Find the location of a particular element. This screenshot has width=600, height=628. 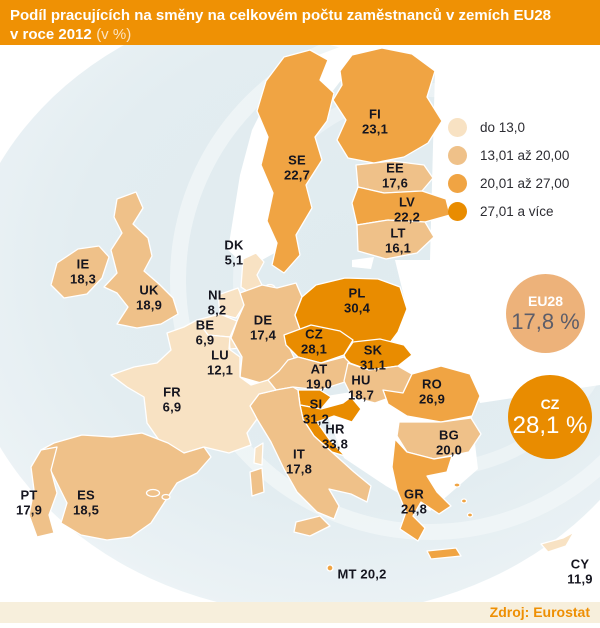

country-shape-PT is located at coordinates (43, 492).